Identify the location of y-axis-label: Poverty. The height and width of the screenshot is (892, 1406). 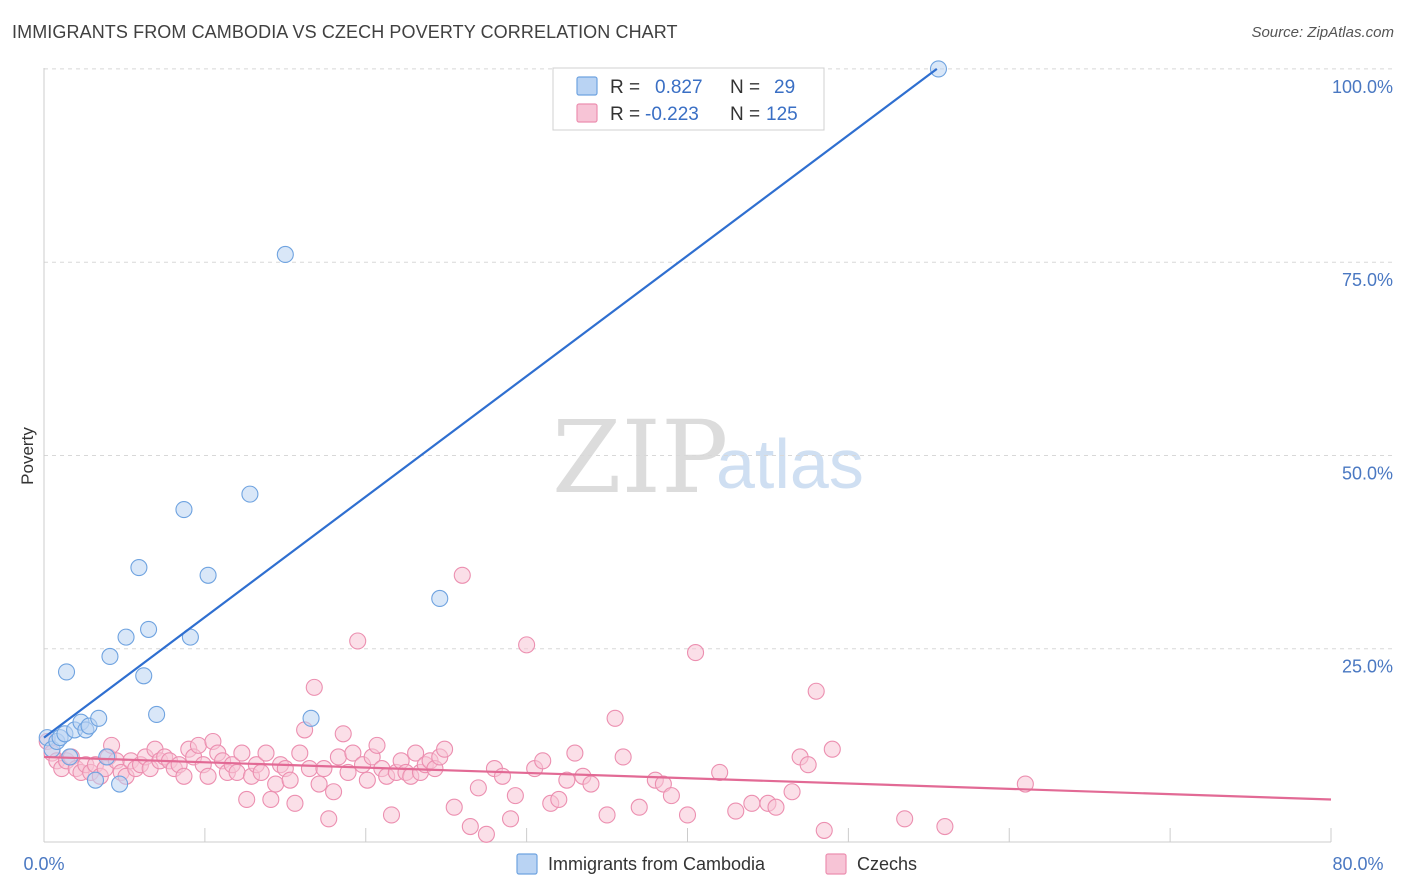
(27, 456).